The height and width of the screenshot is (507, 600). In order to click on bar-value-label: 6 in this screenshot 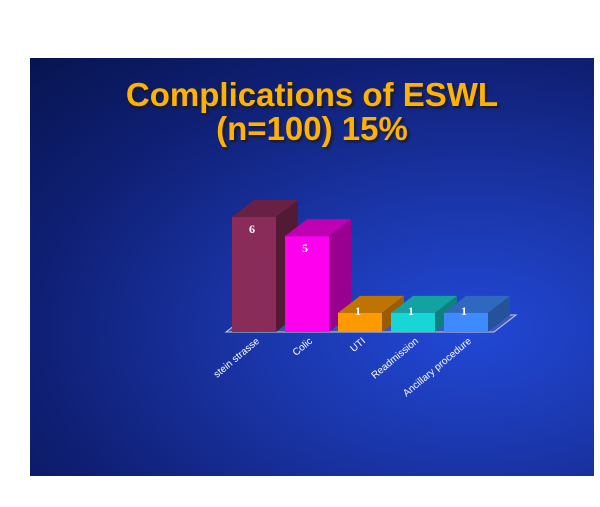, I will do `click(252, 229)`.